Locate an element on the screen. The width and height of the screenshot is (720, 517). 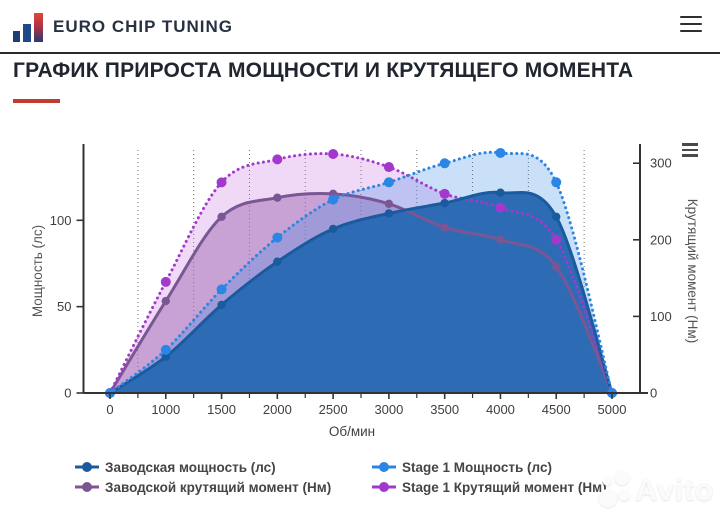
watermark-text: Avito is located at coordinates (674, 489).